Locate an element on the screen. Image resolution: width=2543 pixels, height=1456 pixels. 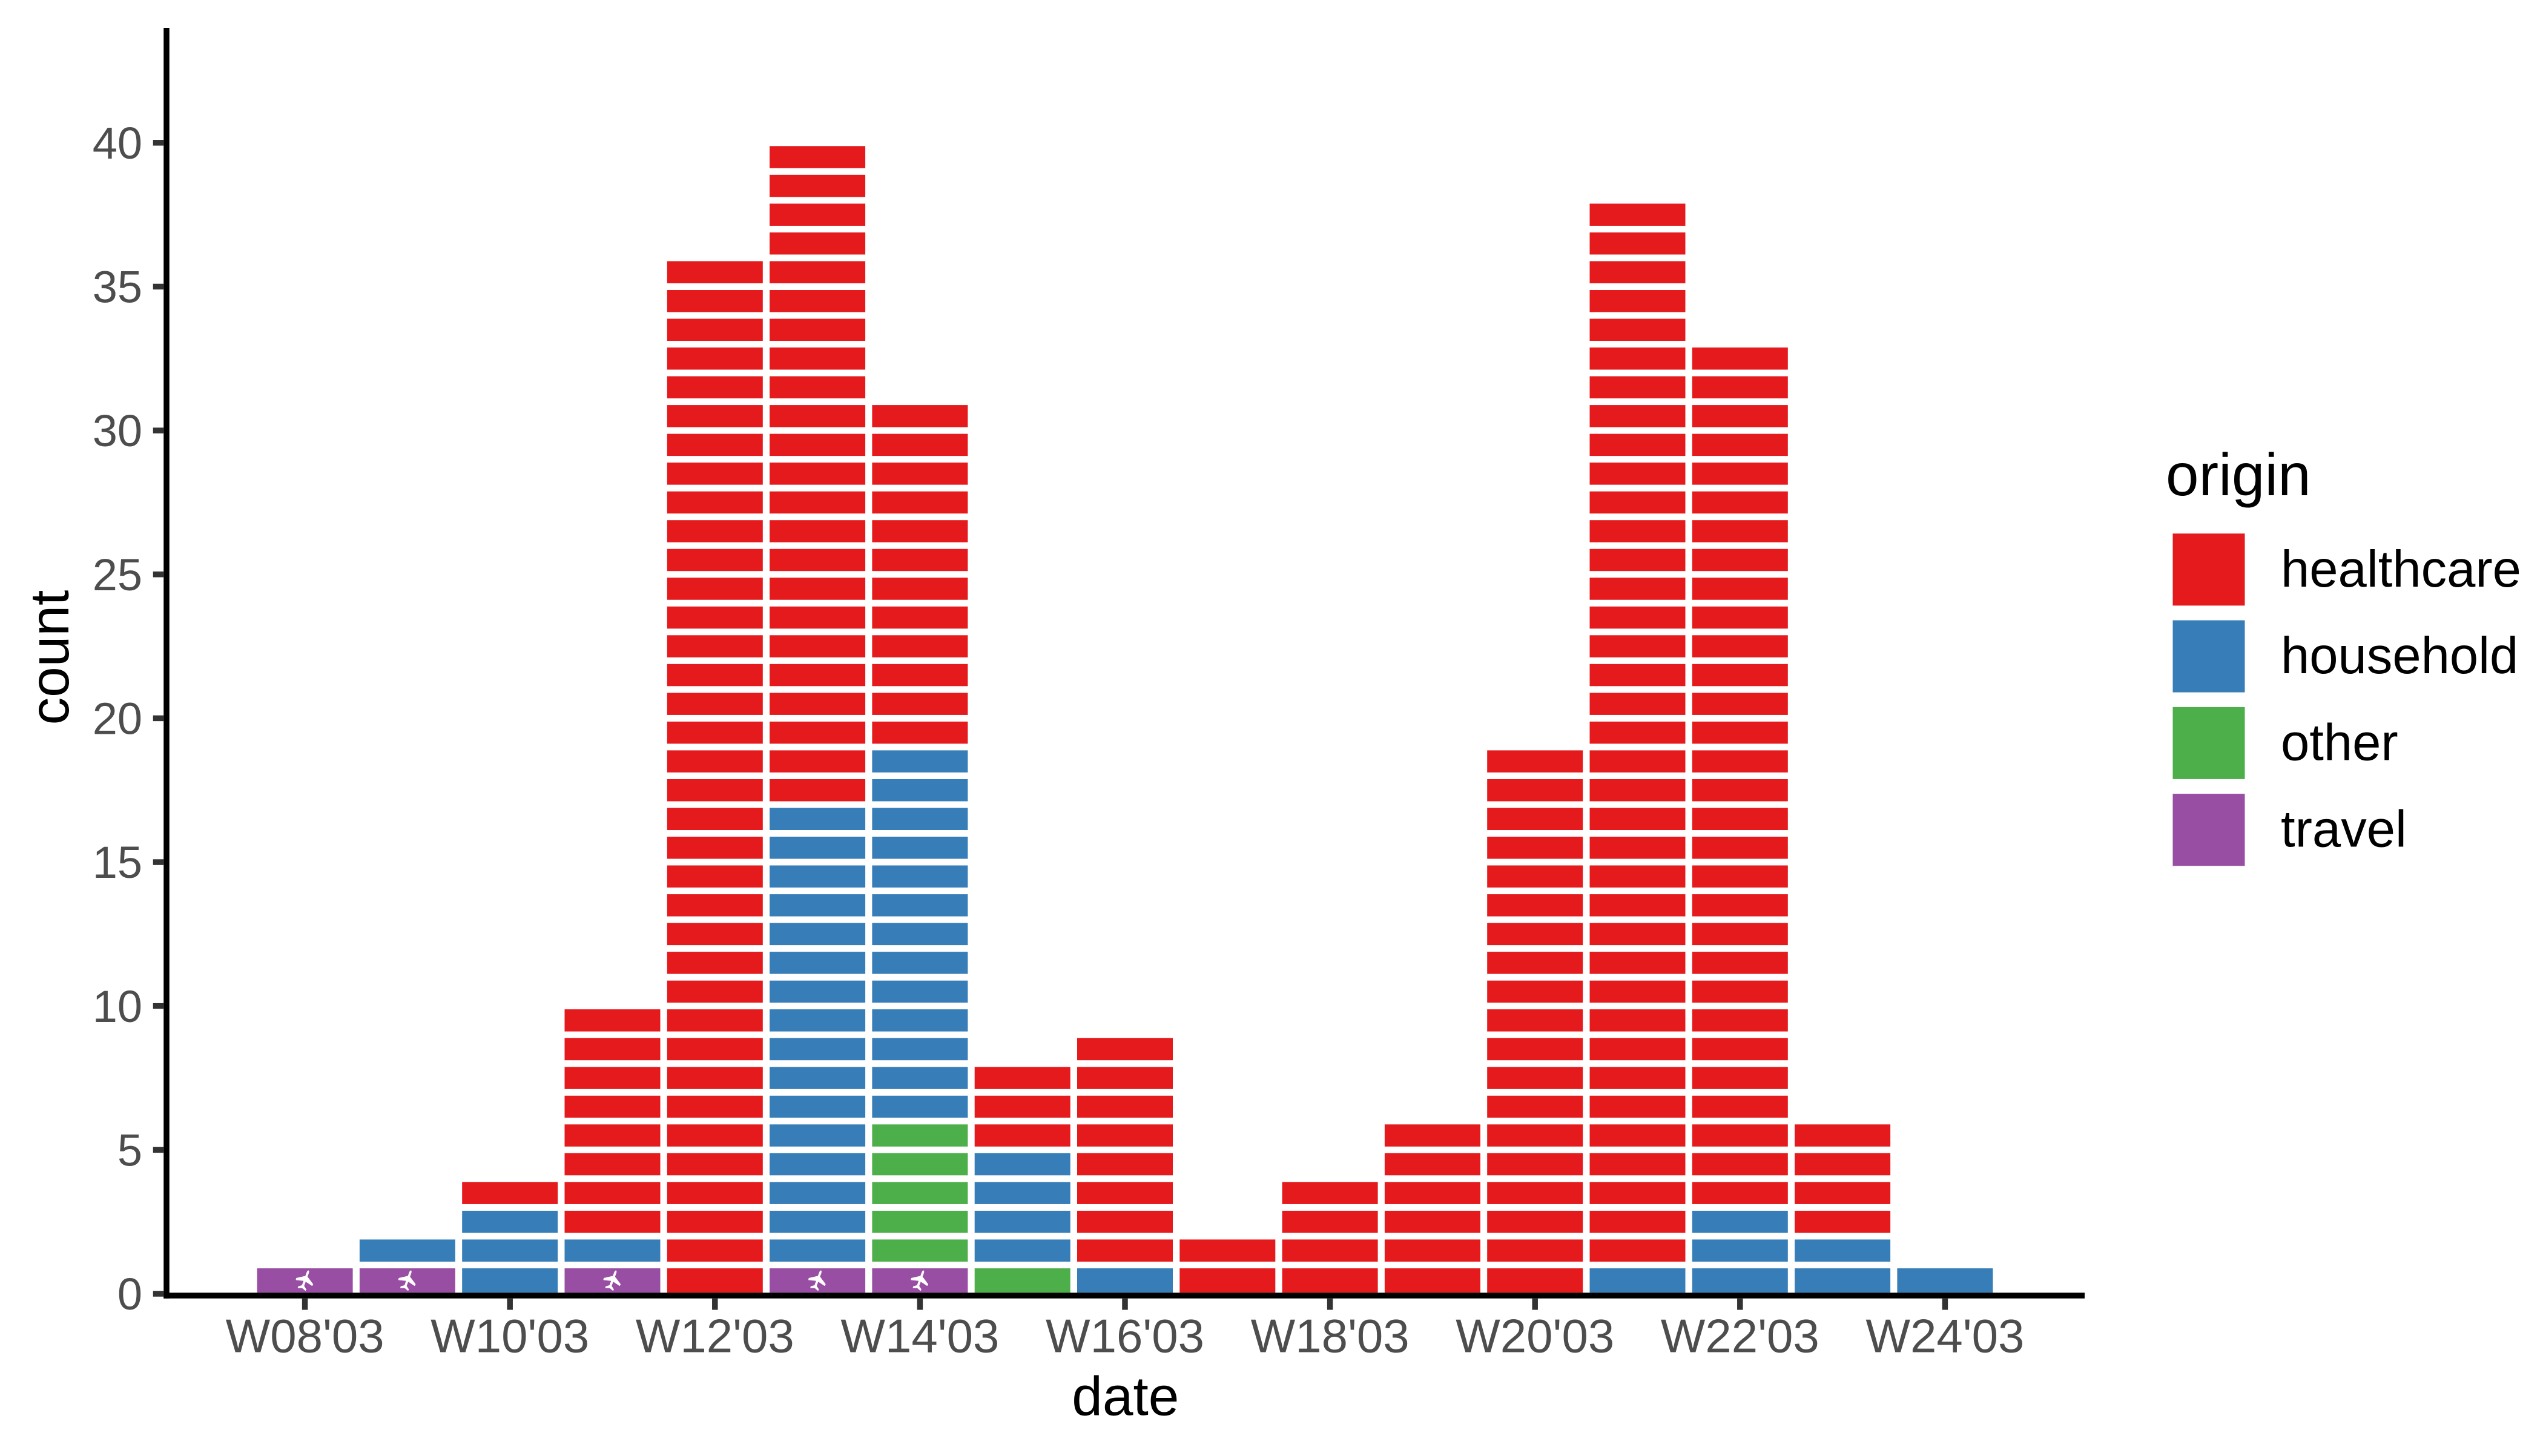
svg-text: travel is located at coordinates (2344, 829).